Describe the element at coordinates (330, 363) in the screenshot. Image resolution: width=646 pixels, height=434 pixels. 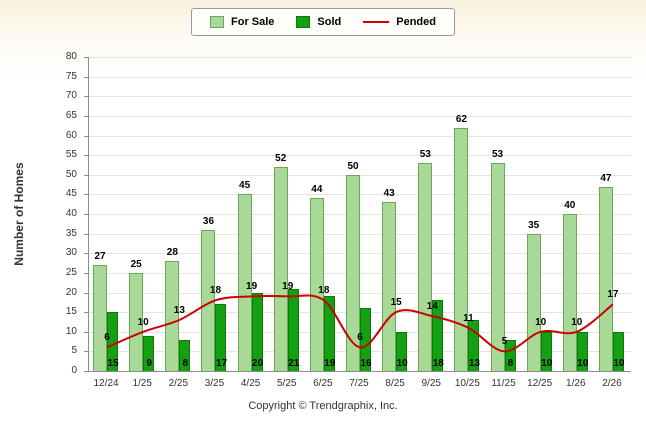
I see `sold-value-label: 19` at that location.